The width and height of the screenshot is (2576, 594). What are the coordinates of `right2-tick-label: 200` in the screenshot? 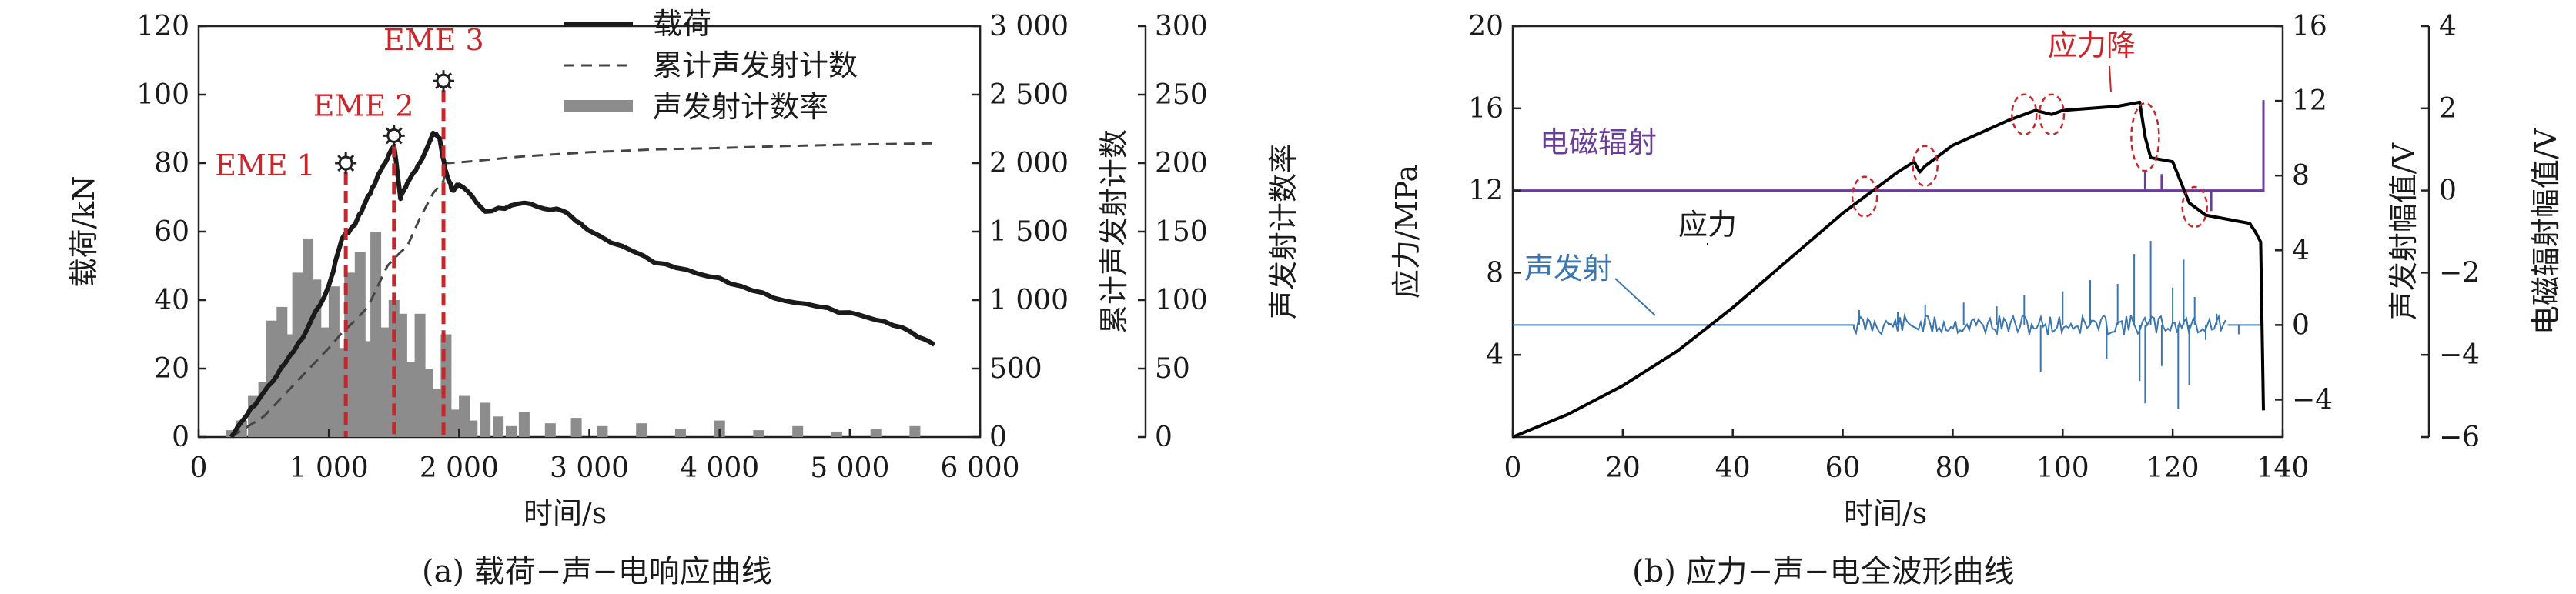 It's located at (1181, 163).